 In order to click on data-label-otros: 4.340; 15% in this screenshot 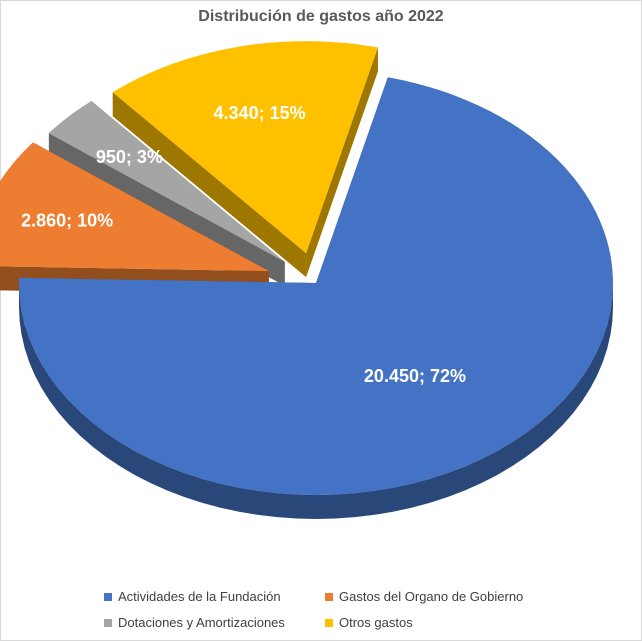, I will do `click(260, 113)`.